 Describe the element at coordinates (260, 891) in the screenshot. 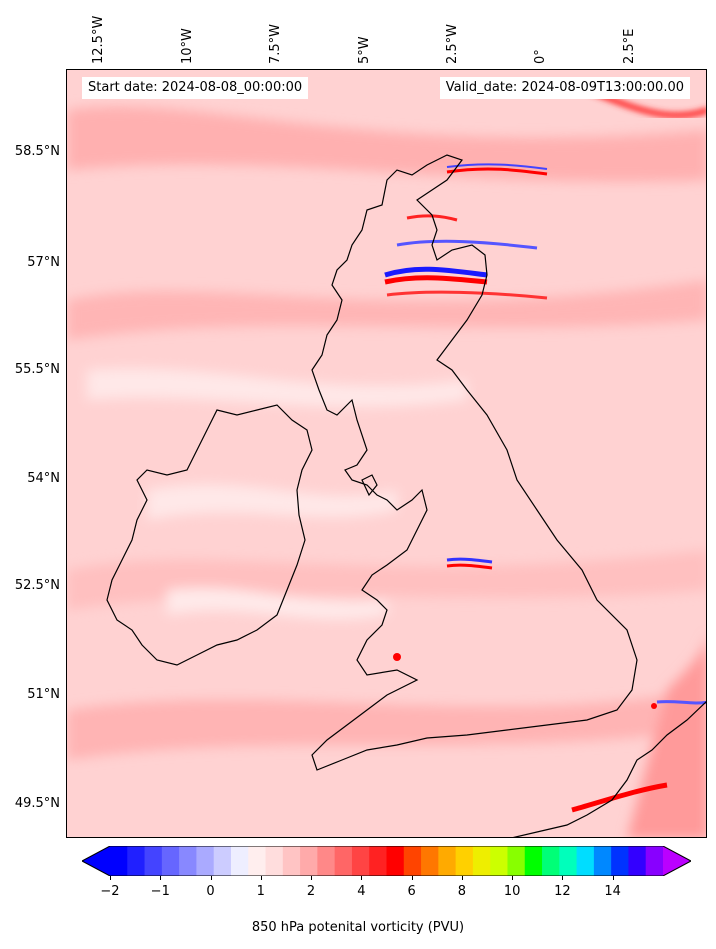

I see `colorbar-tick-label: 1` at that location.